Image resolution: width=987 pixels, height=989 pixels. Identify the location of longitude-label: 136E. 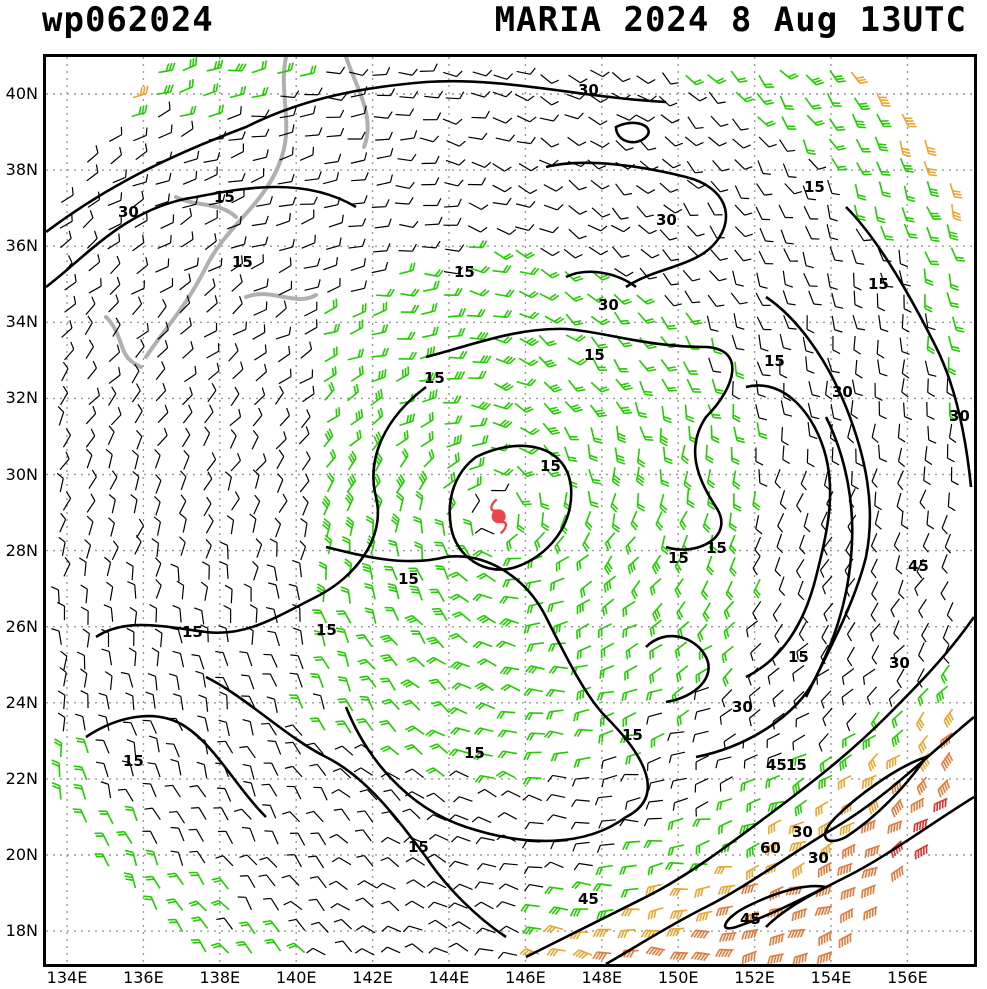
(143, 977).